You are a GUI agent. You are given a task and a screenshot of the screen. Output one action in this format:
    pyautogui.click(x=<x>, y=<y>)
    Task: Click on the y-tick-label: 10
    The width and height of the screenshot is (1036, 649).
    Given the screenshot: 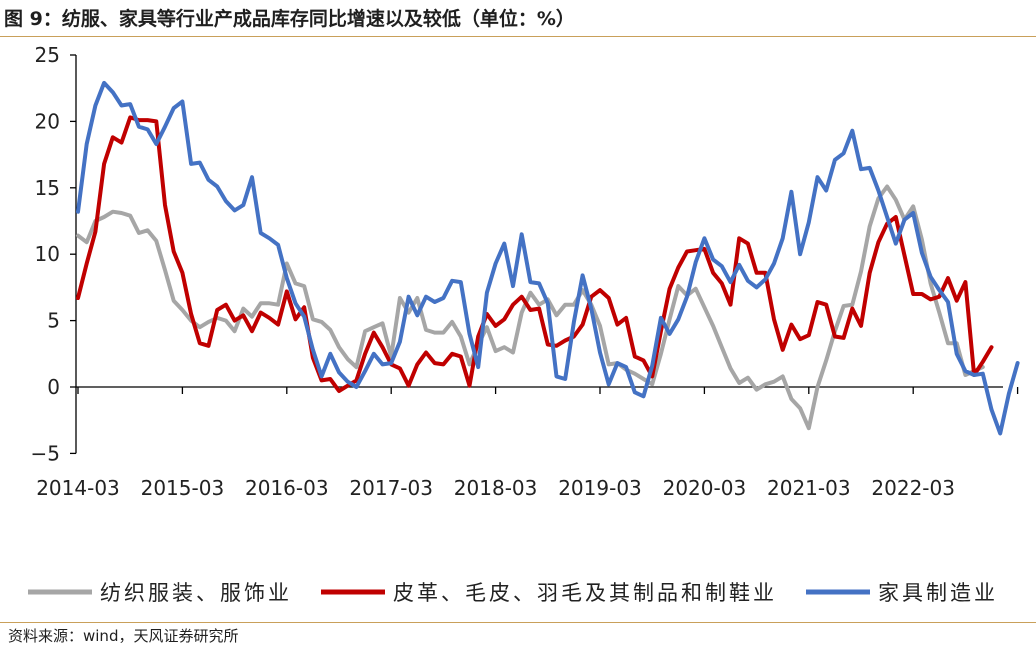 What is the action you would take?
    pyautogui.click(x=47, y=254)
    